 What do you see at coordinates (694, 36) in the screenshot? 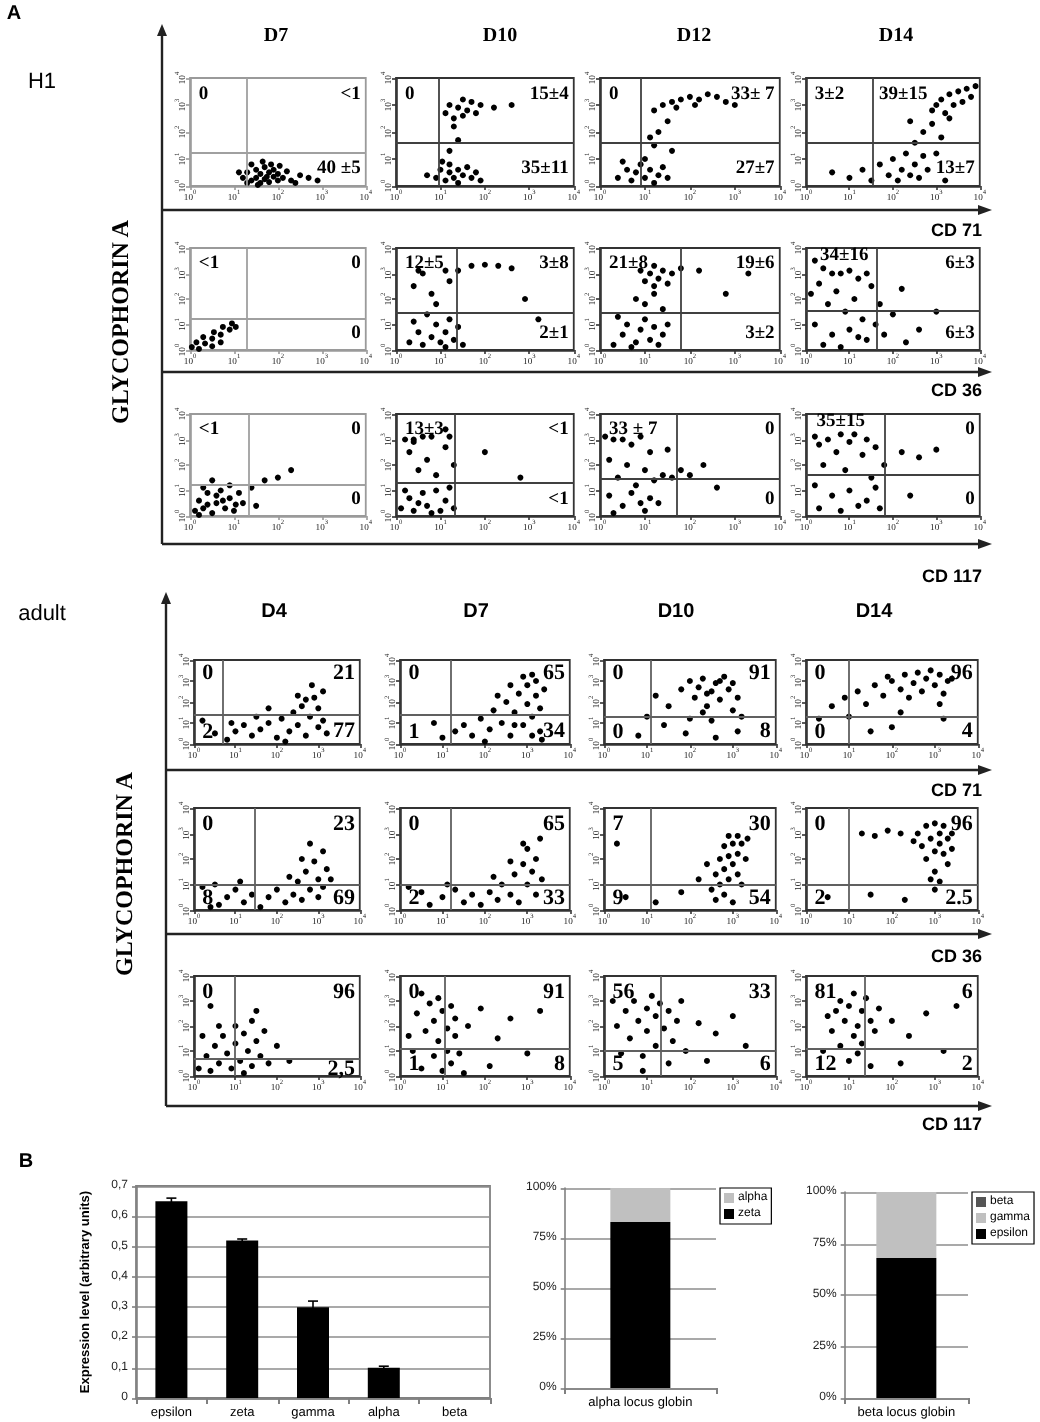
I see `chart-title: D12` at bounding box center [694, 36].